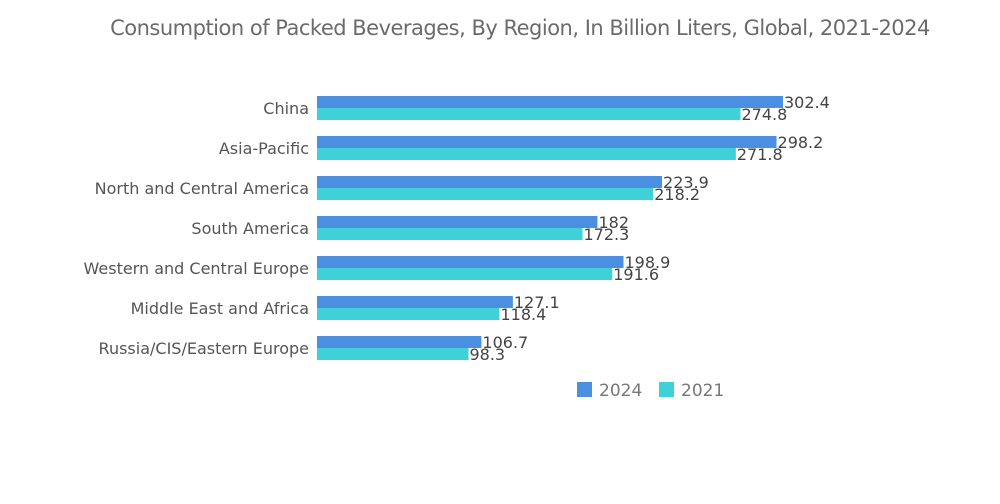 This screenshot has height=504, width=1000. What do you see at coordinates (666, 389) in the screenshot?
I see `legend-swatch-2021` at bounding box center [666, 389].